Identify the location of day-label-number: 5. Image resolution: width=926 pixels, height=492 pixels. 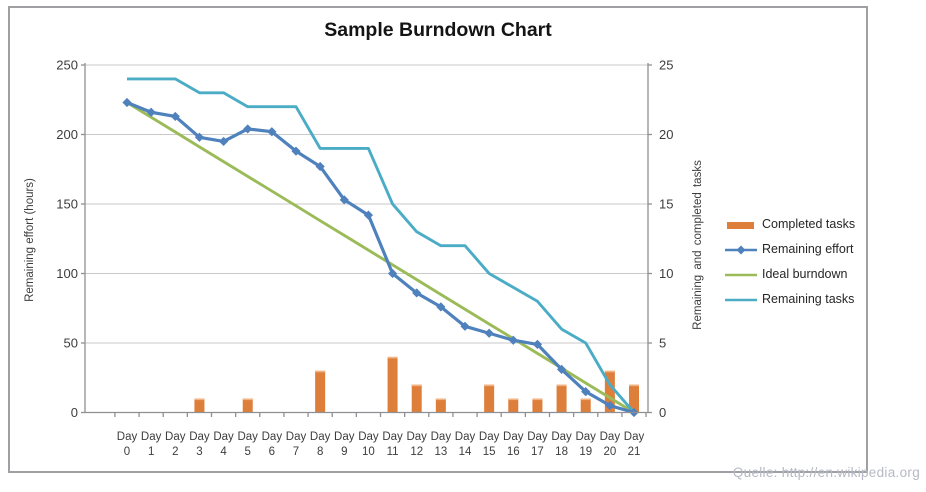
(248, 452).